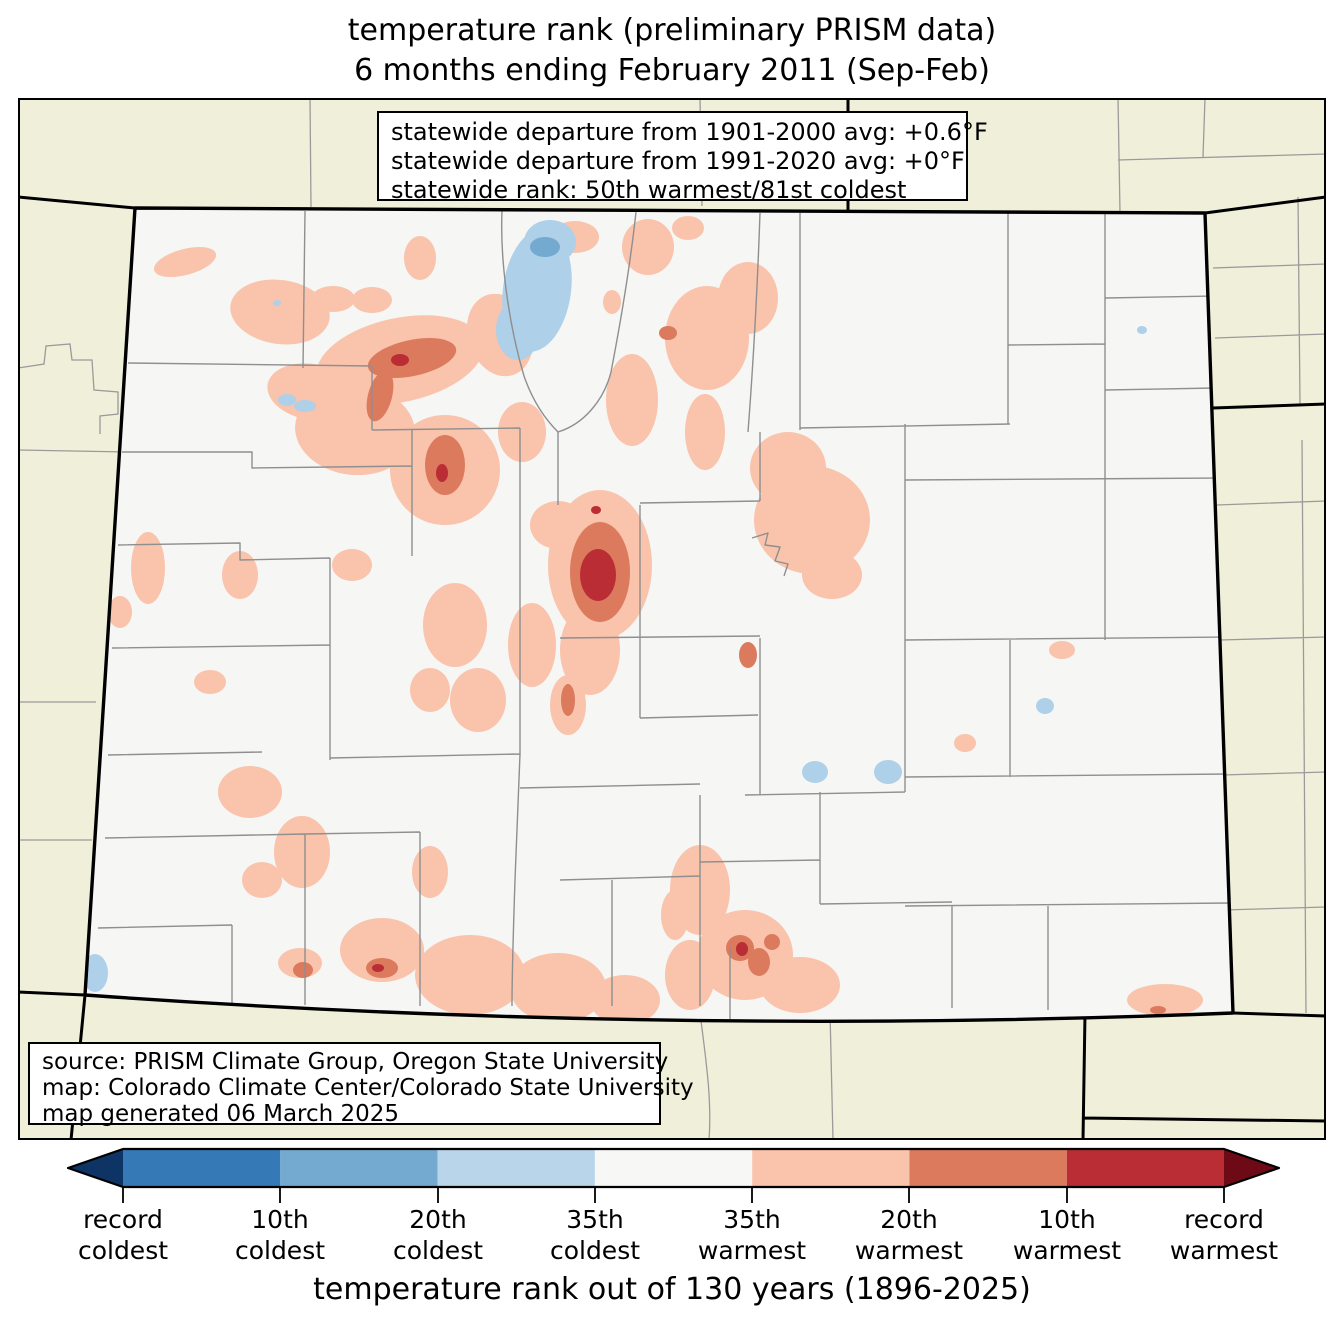  Describe the element at coordinates (280, 1235) in the screenshot. I see `colorbar-tick-label-10th-coldest: 10th coldest` at that location.